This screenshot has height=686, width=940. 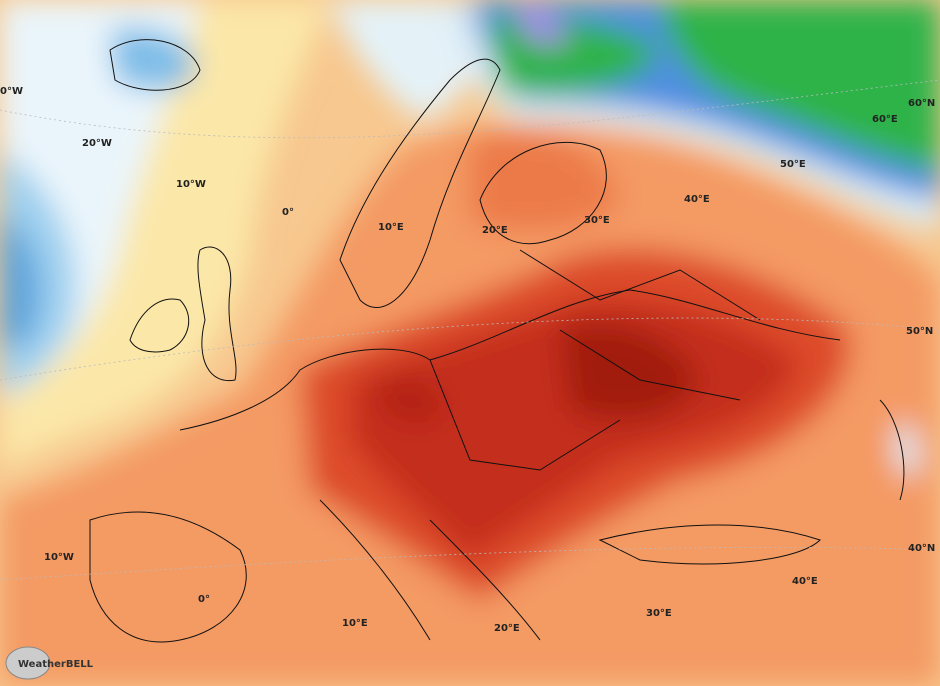 I want to click on grid-label: 60°N, so click(x=921, y=103).